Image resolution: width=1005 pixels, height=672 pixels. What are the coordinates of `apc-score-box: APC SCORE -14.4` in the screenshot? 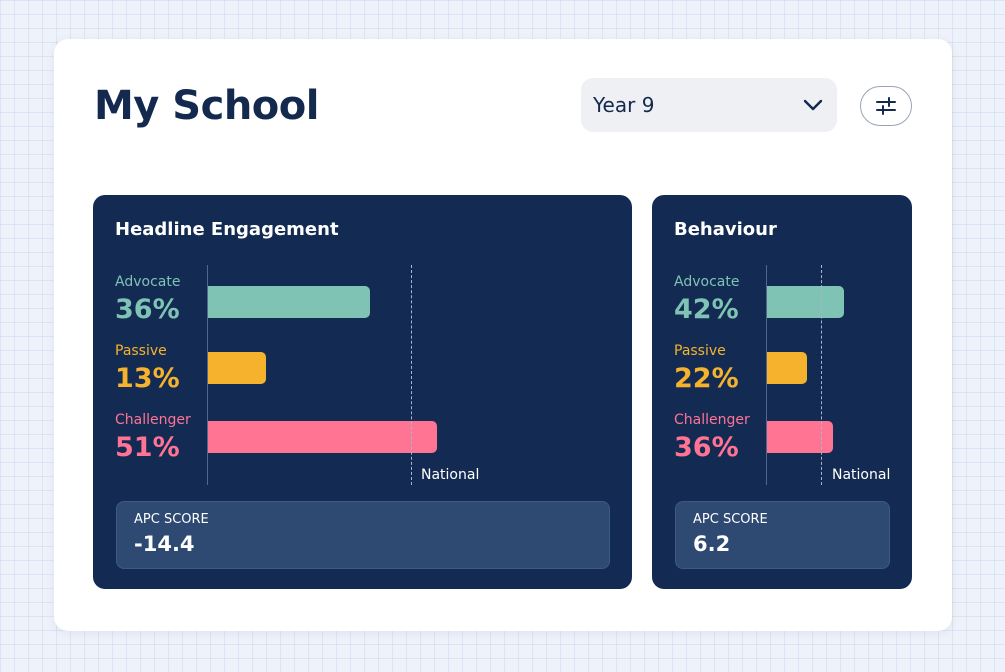 It's located at (363, 535).